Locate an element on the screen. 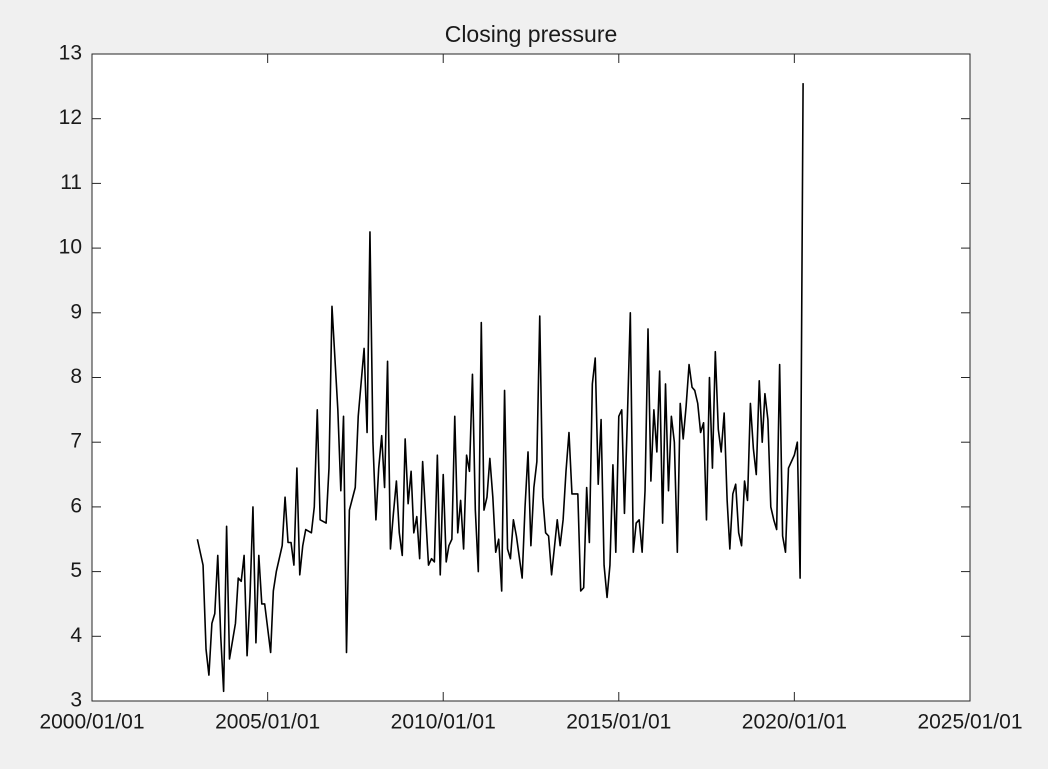 This screenshot has height=769, width=1048. x-tick-label: 2020/01/01 is located at coordinates (794, 722).